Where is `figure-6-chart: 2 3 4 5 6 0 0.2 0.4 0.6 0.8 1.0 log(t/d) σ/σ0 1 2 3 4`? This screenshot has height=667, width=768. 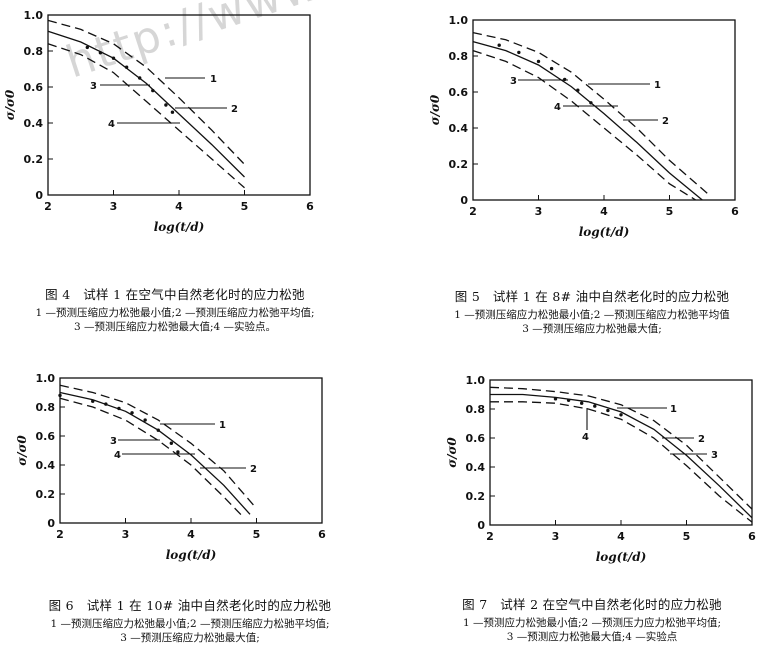 figure-6-chart: 2 3 4 5 6 0 0.2 0.4 0.6 0.8 1.0 log(t/d) σ/σ0 1 2 3 4 is located at coordinates (175, 468).